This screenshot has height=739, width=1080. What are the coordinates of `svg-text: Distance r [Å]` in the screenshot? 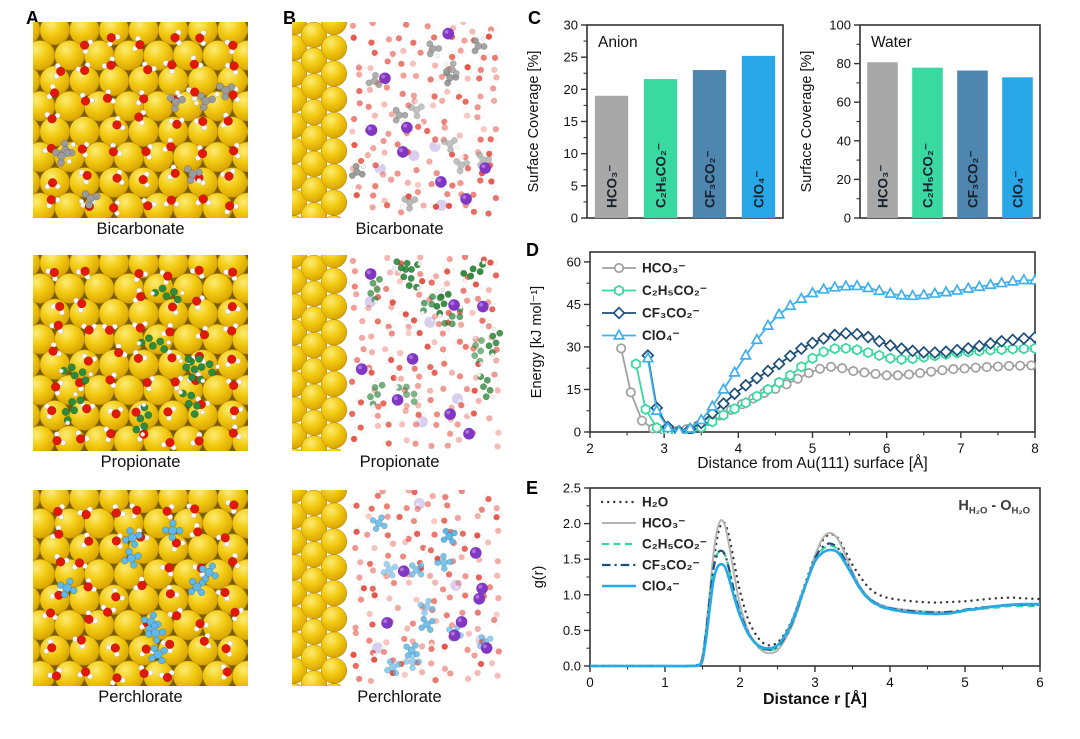 It's located at (815, 698).